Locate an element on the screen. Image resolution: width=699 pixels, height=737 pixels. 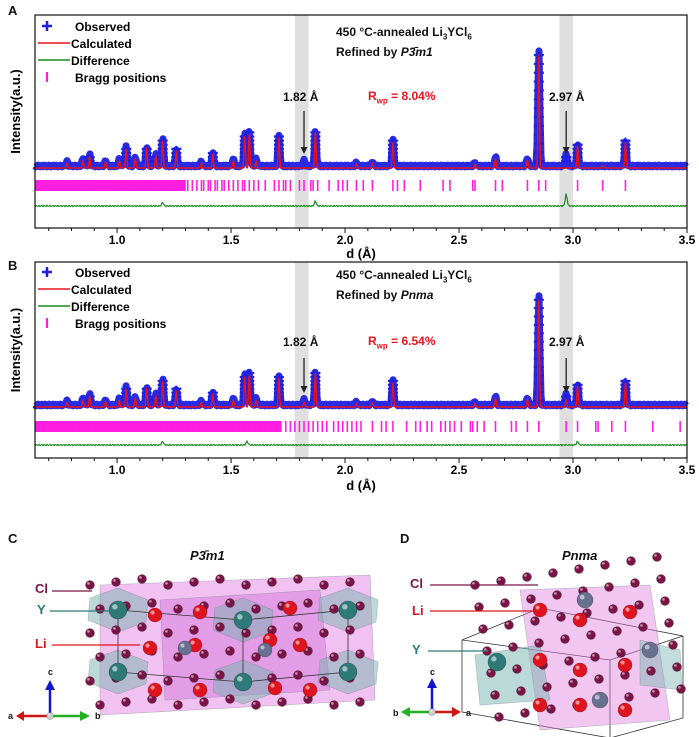
panel-label-b: B is located at coordinates (13, 265).